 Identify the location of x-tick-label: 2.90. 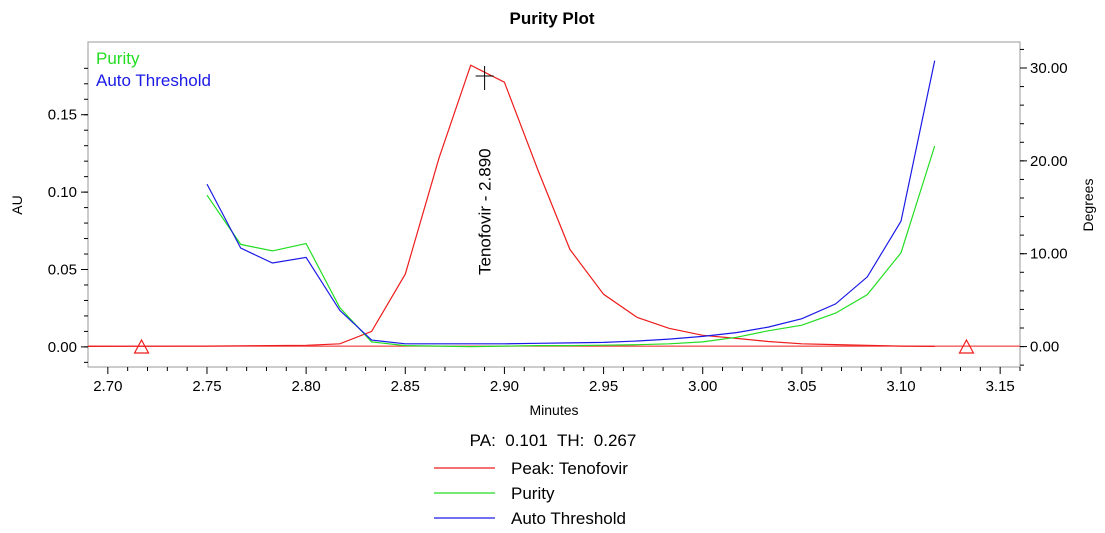
(504, 386).